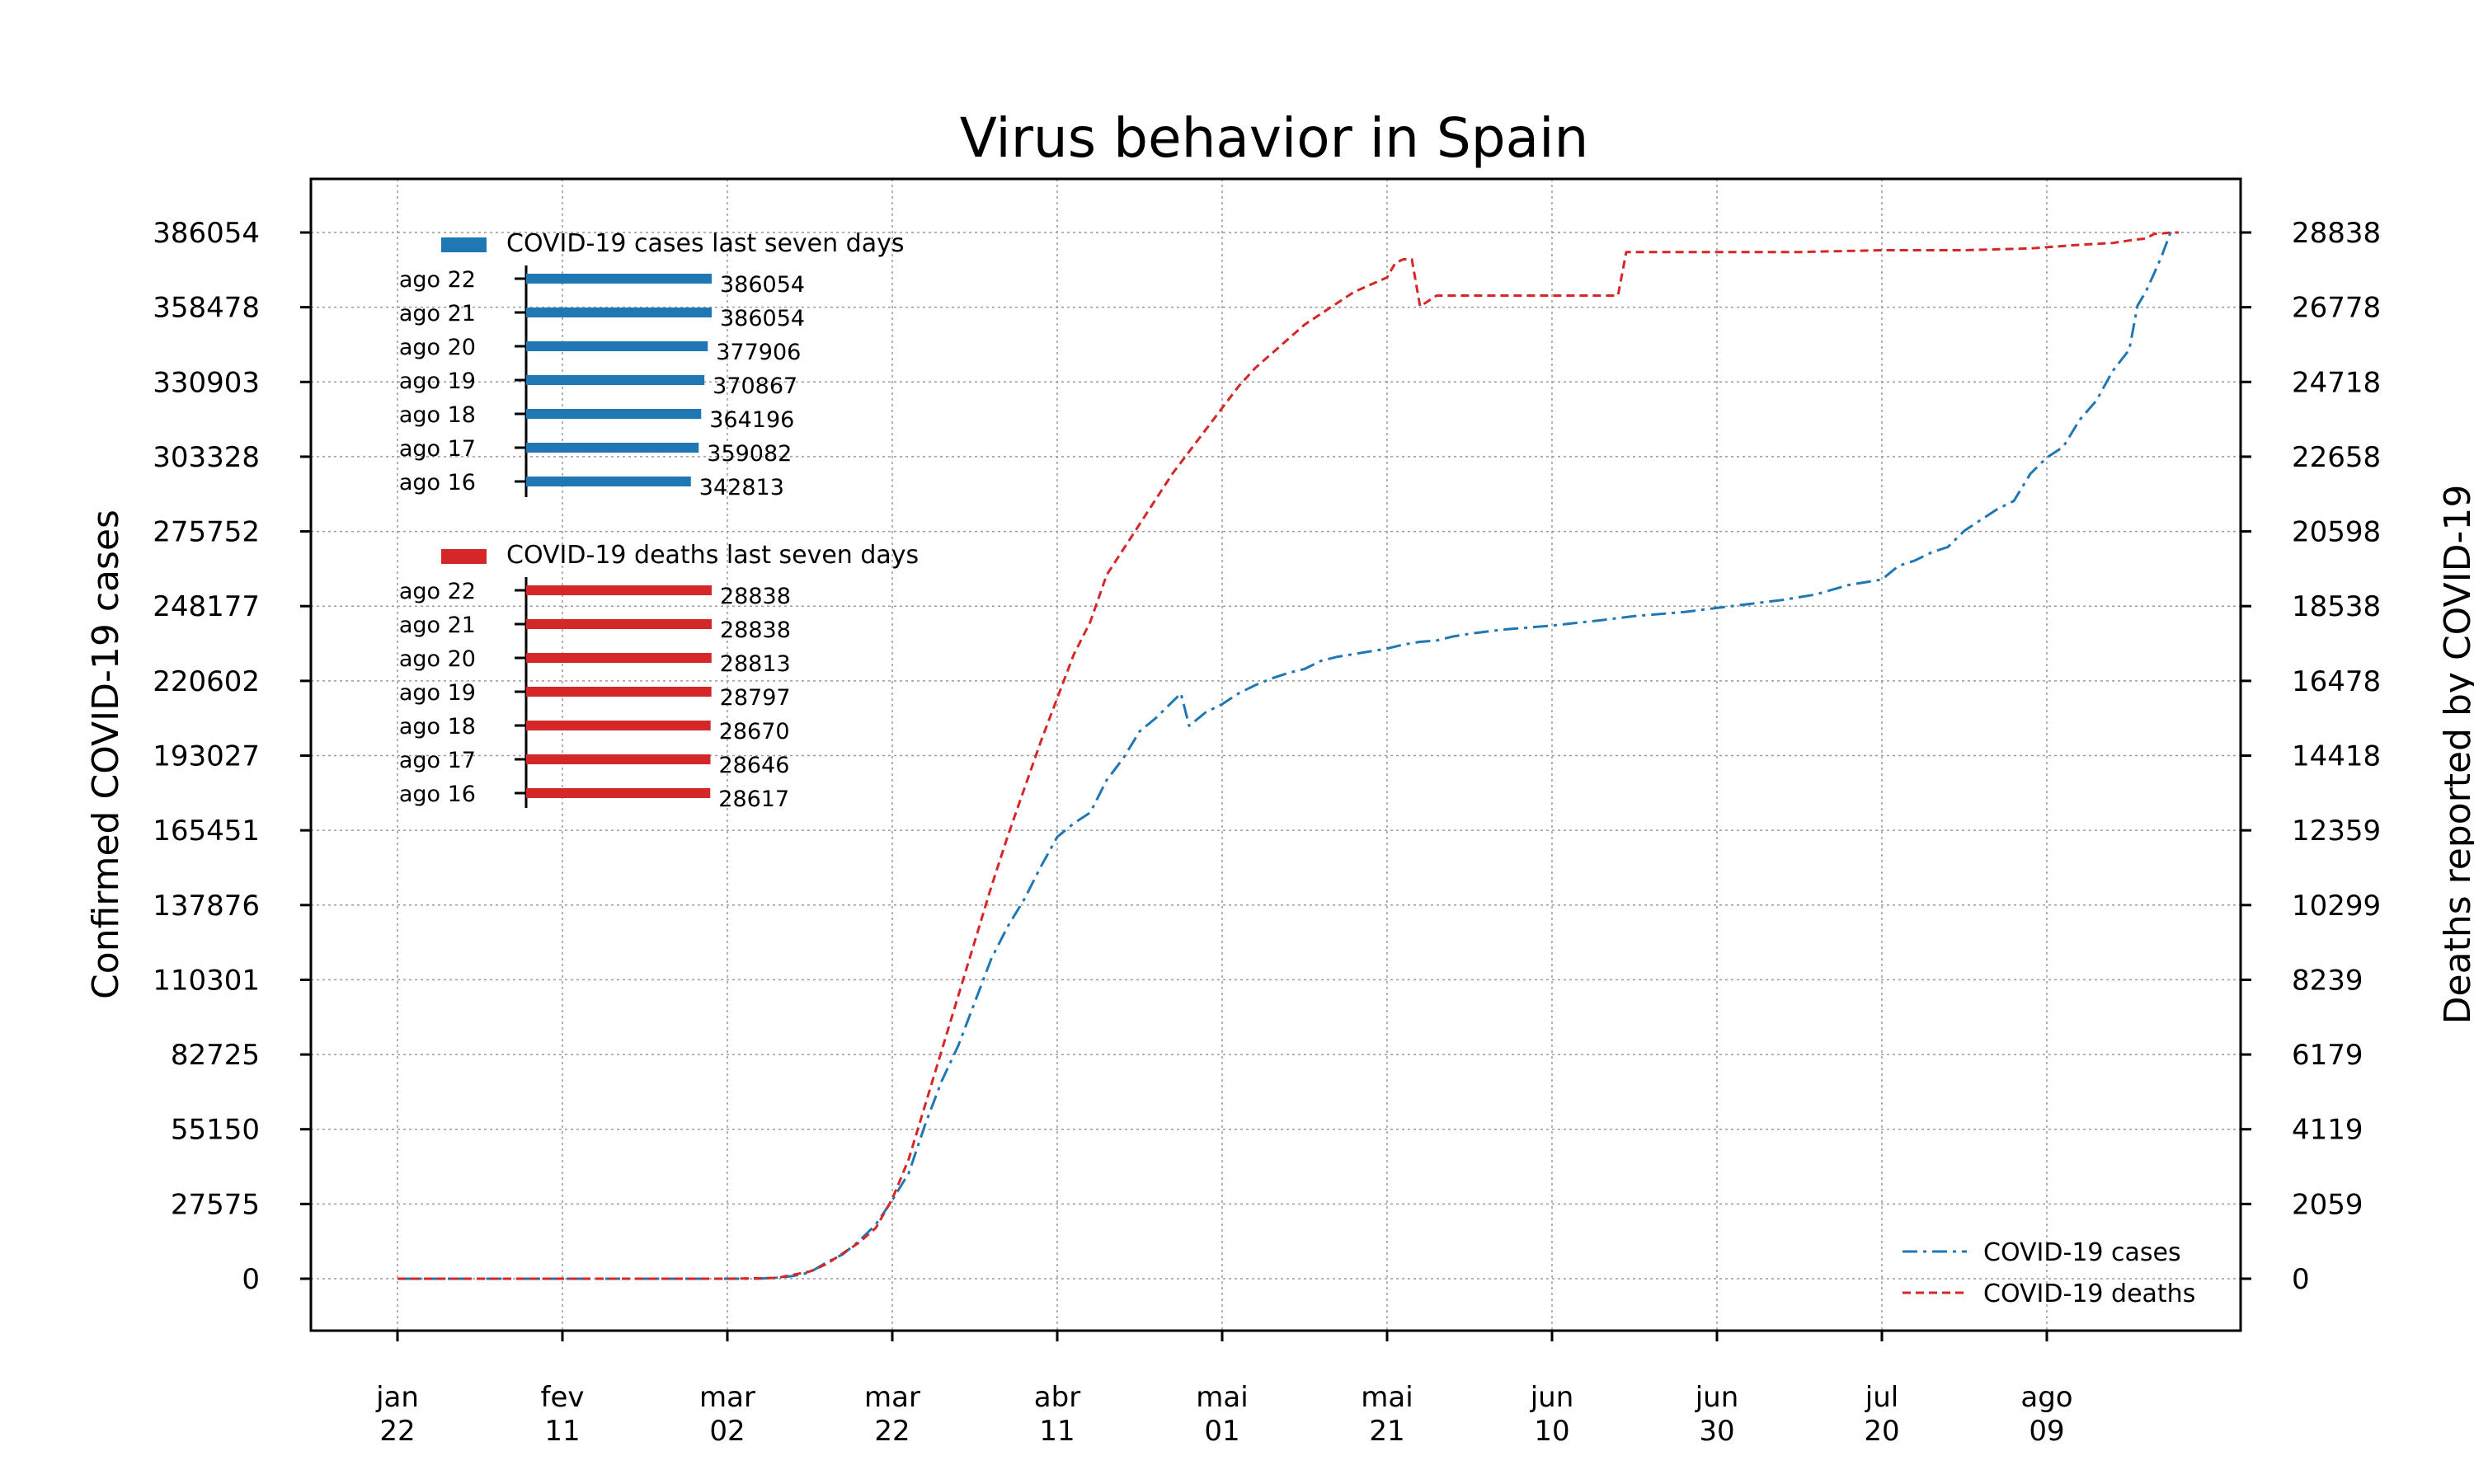  What do you see at coordinates (2327, 1204) in the screenshot?
I see `right-y-tick-label: 2059` at bounding box center [2327, 1204].